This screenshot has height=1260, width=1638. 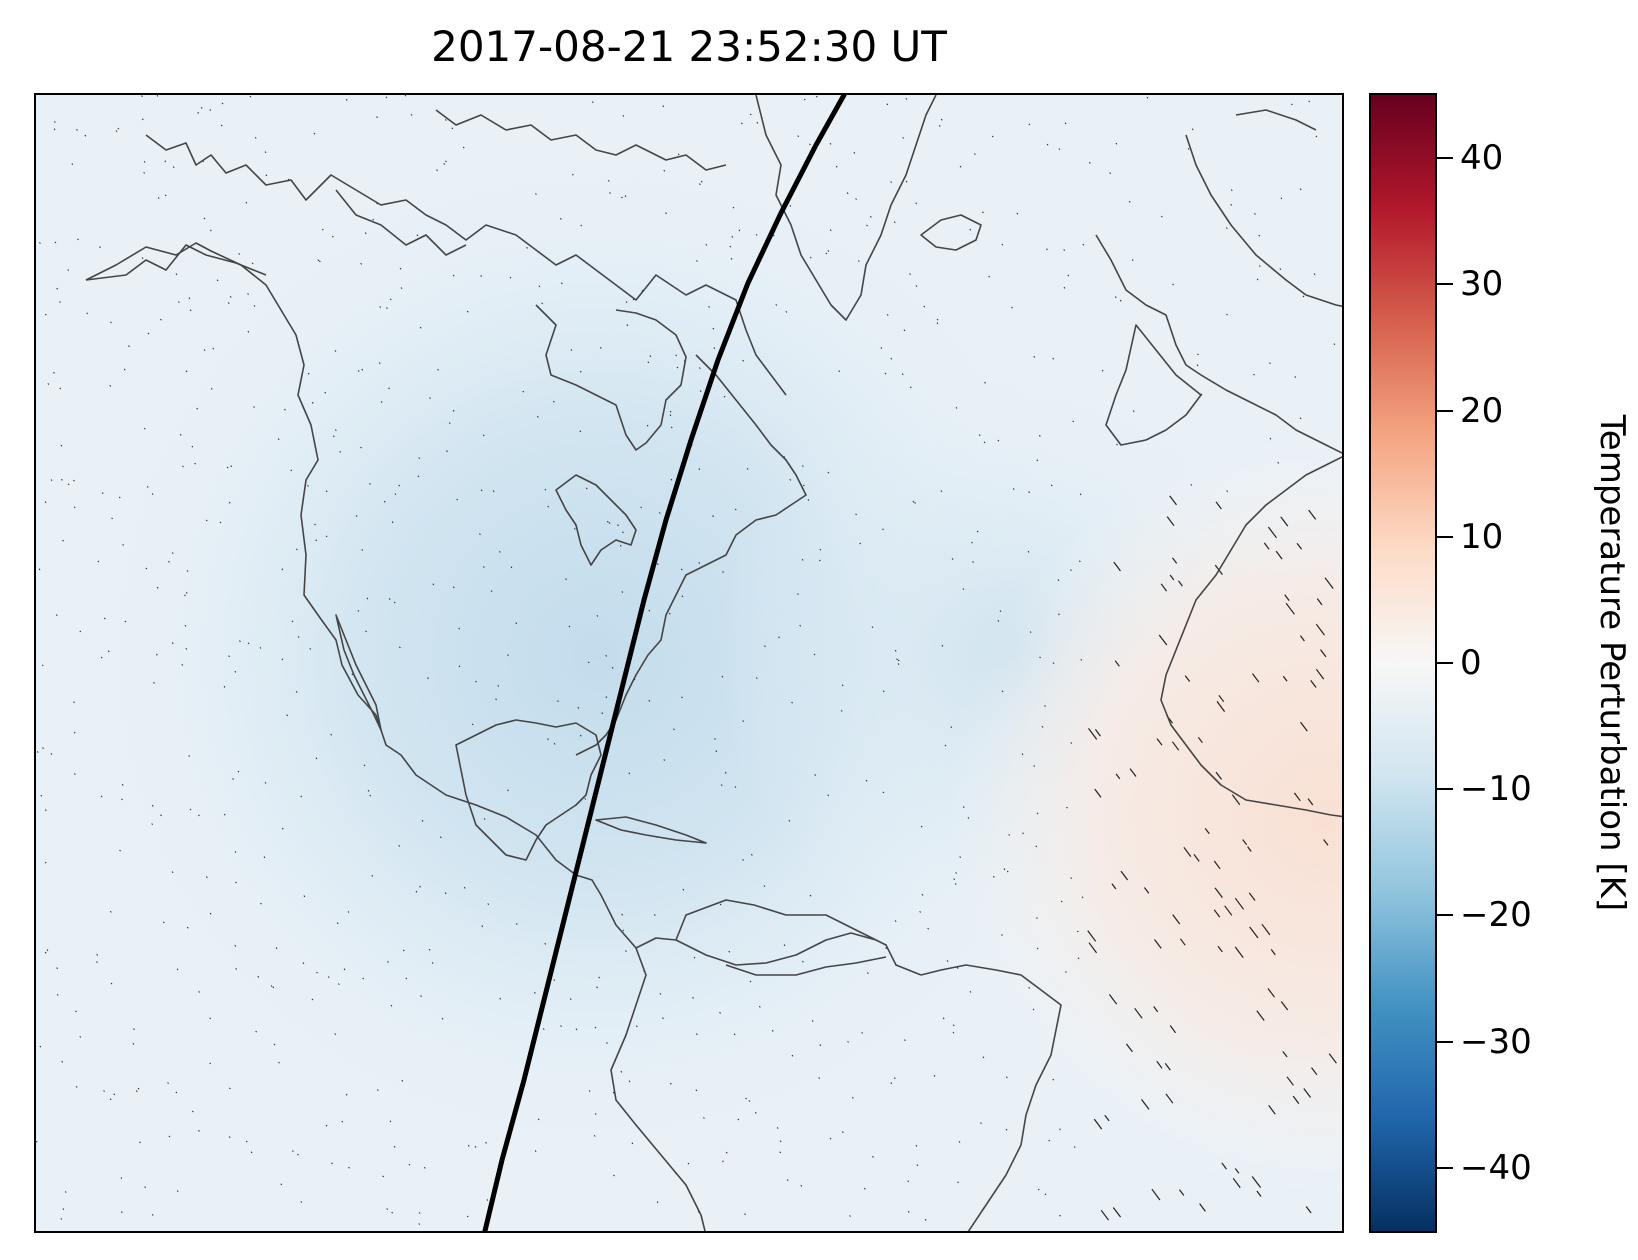 What do you see at coordinates (1496, 789) in the screenshot?
I see `colorbar-tick-label: −10` at bounding box center [1496, 789].